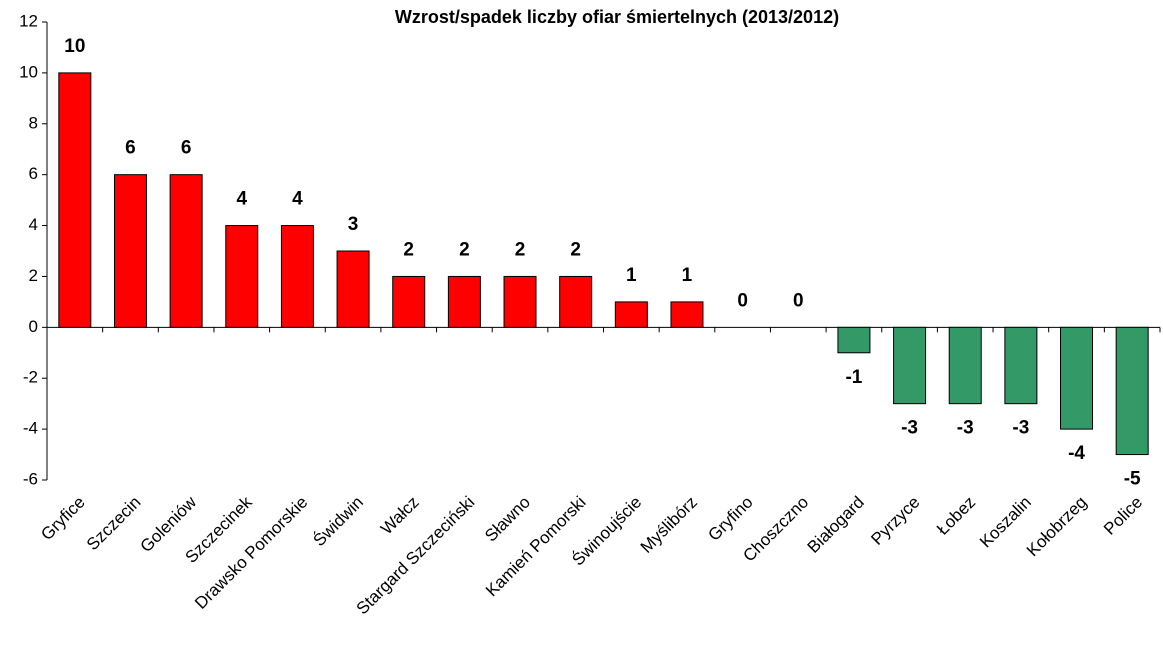  I want to click on x-tick-label: Gryfice, so click(63, 519).